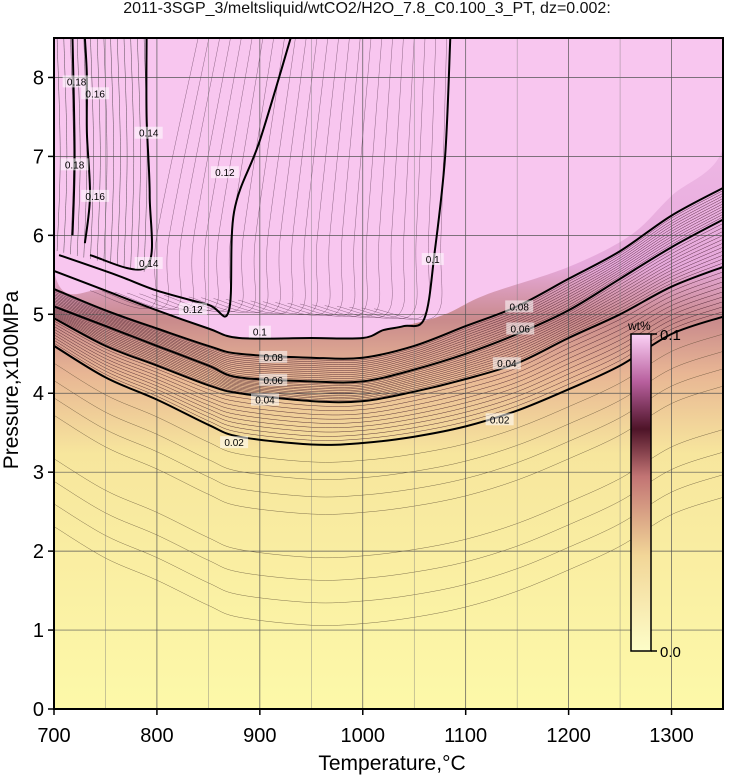  I want to click on colorbar-max-label: 0.1, so click(670, 335).